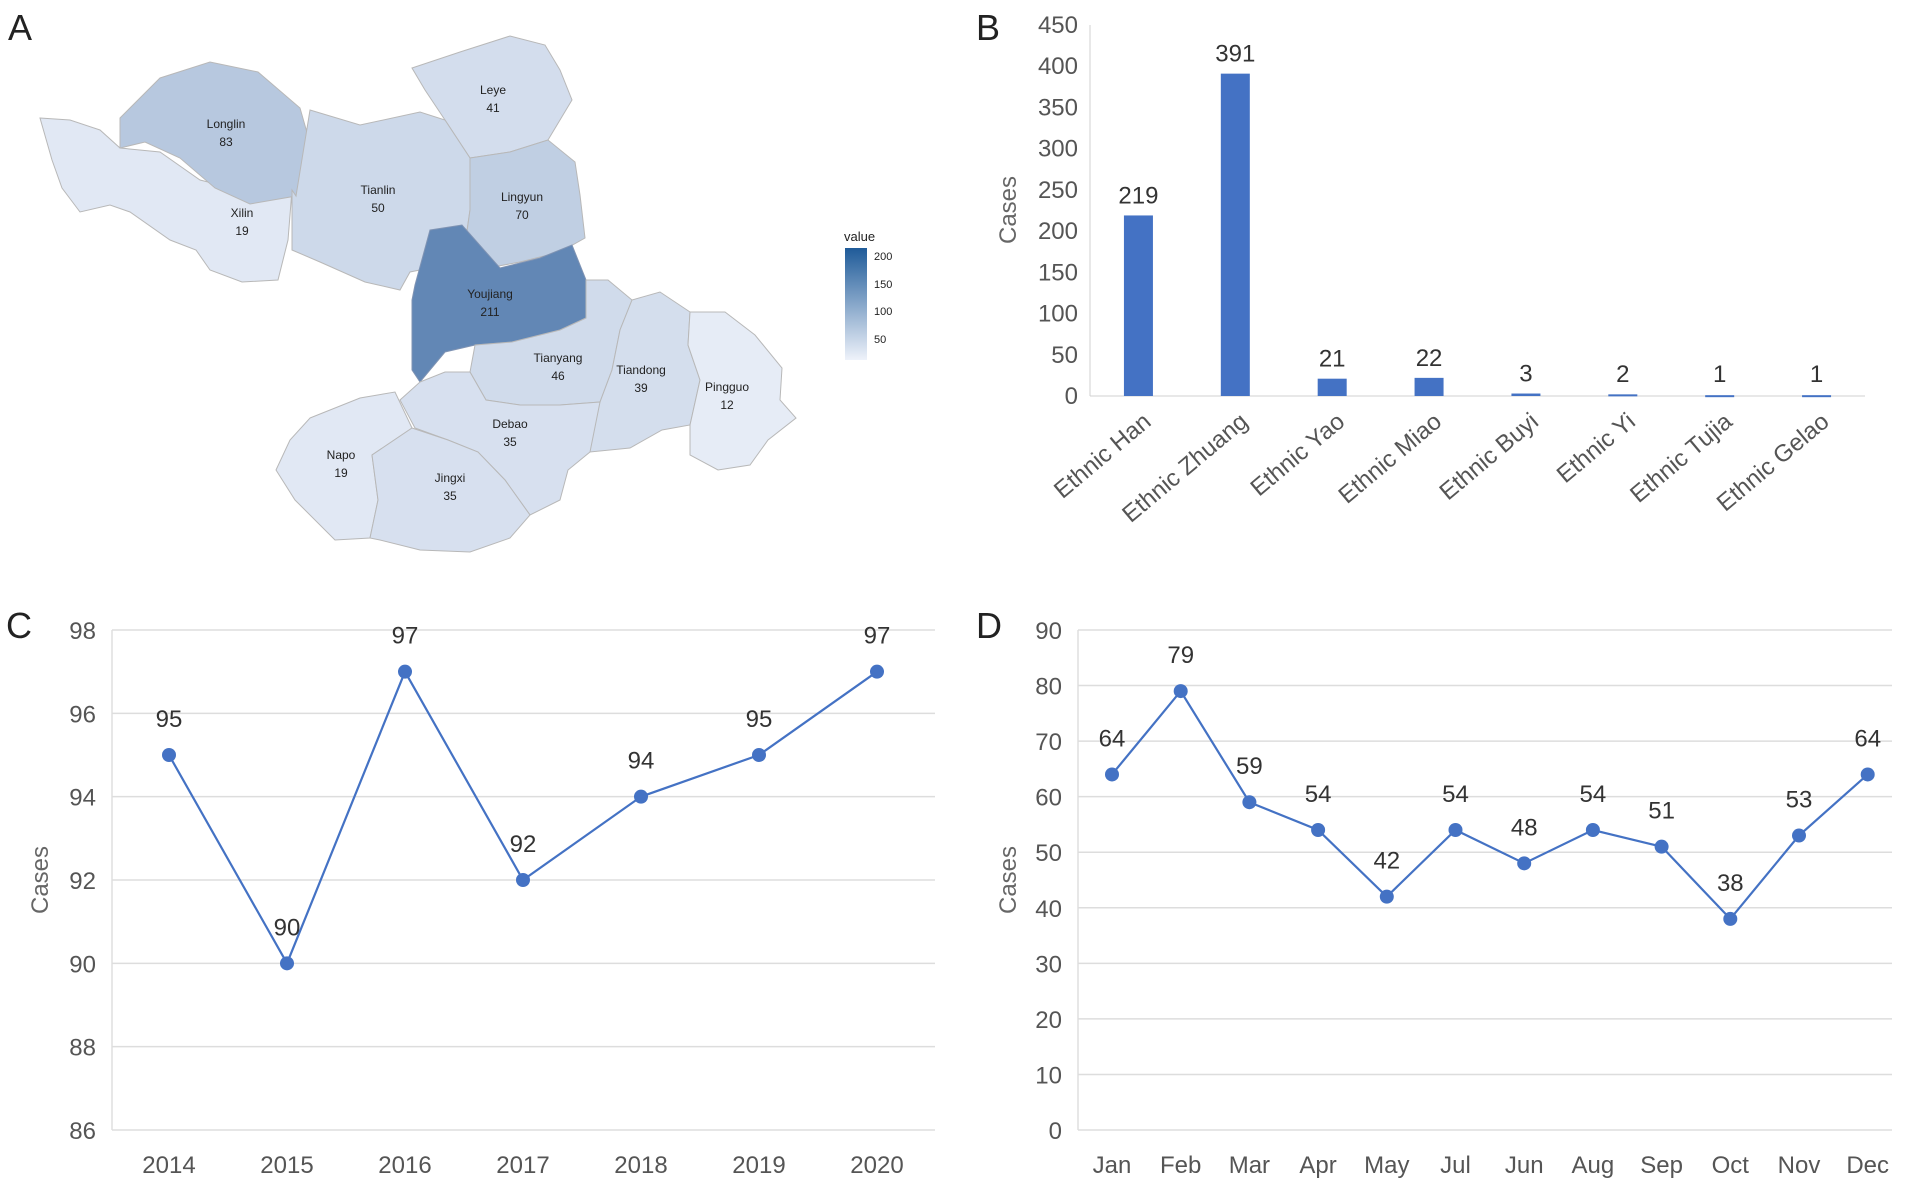 This screenshot has width=1907, height=1201. I want to click on monthly-data-label: 54, so click(1455, 794).